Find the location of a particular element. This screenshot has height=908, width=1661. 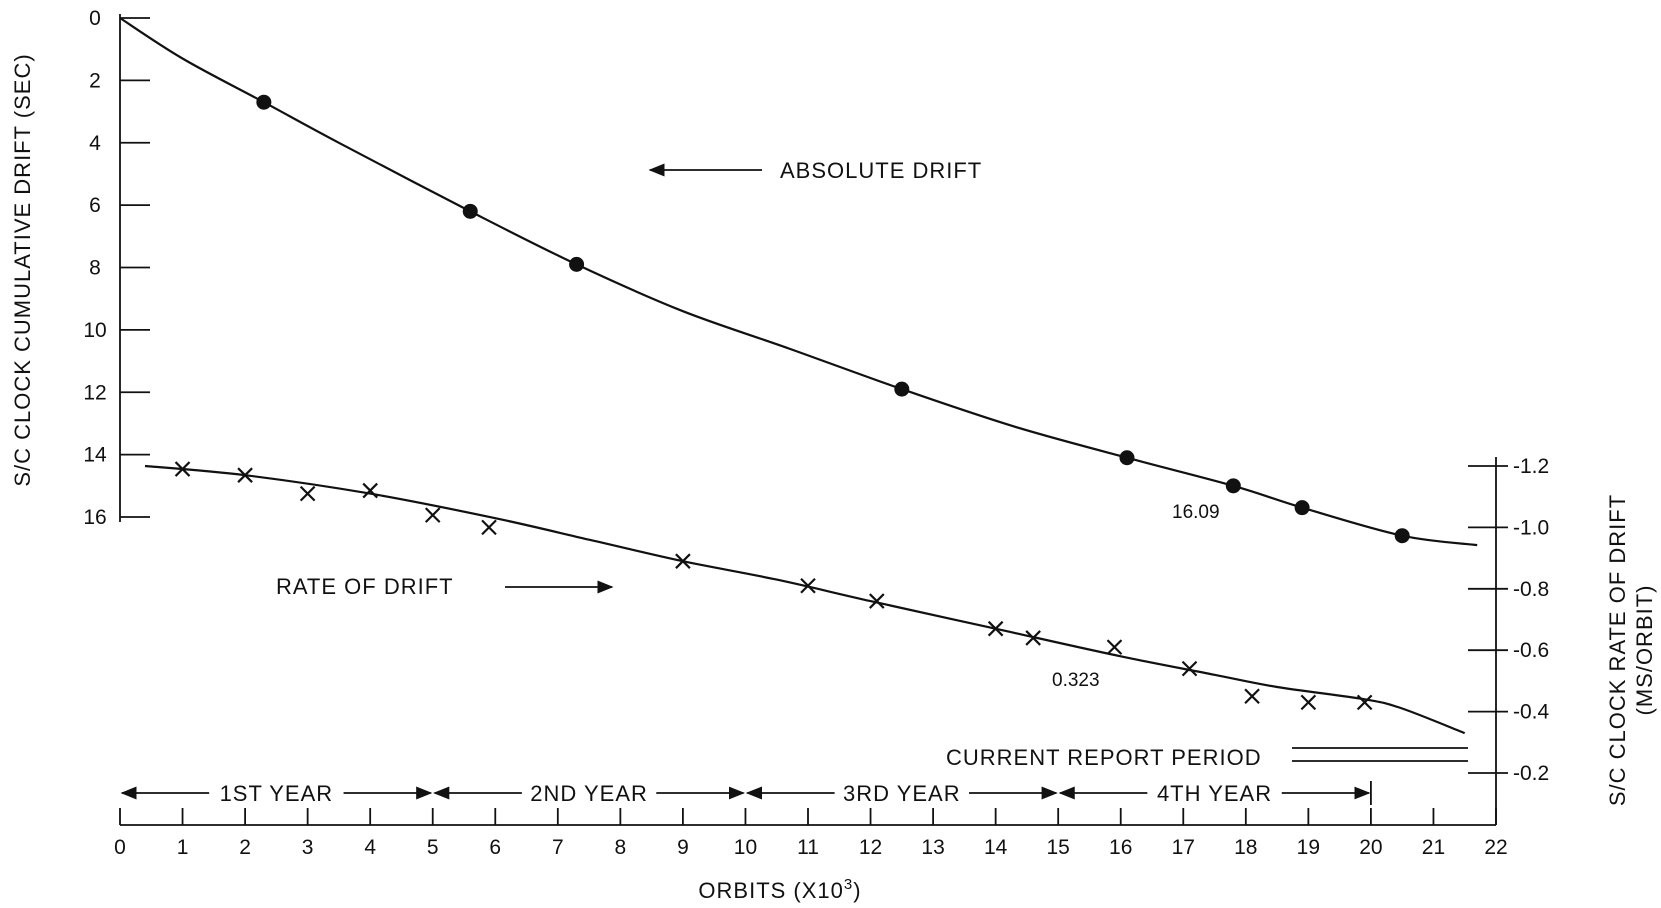

left-axis-title: S/C CLOCK CUMULATIVE DRIFT (SEC) is located at coordinates (22, 269).